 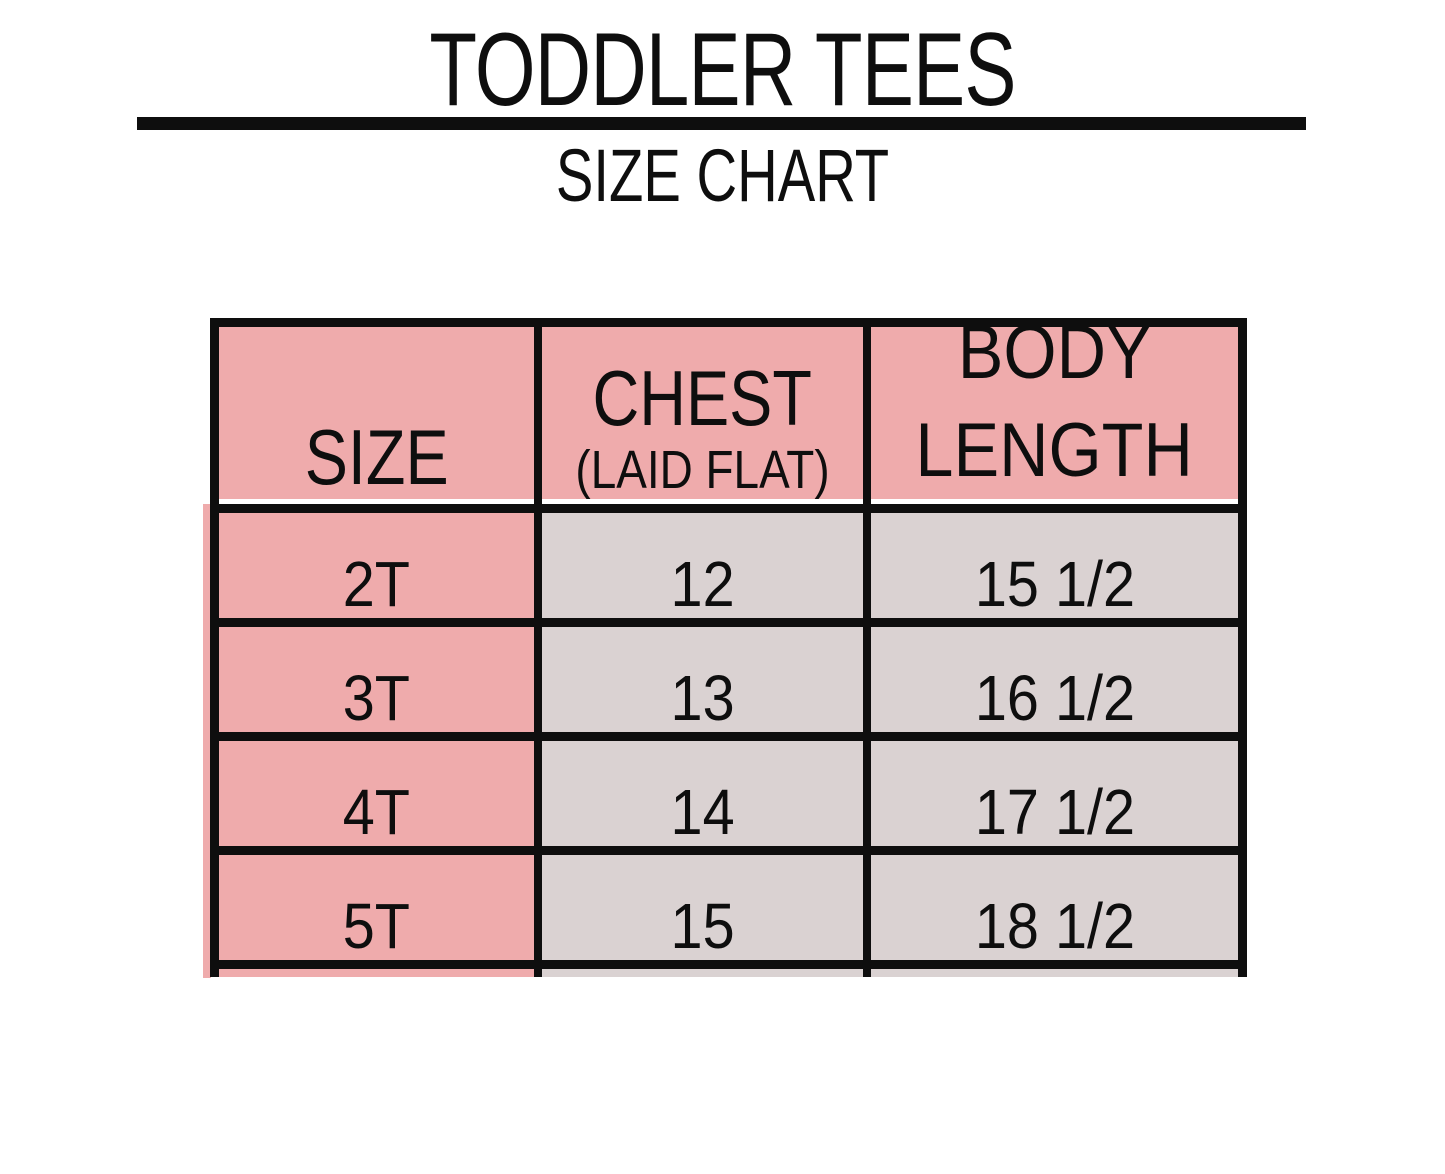 What do you see at coordinates (1054, 925) in the screenshot?
I see `value-row3-body-length: 18 1/2` at bounding box center [1054, 925].